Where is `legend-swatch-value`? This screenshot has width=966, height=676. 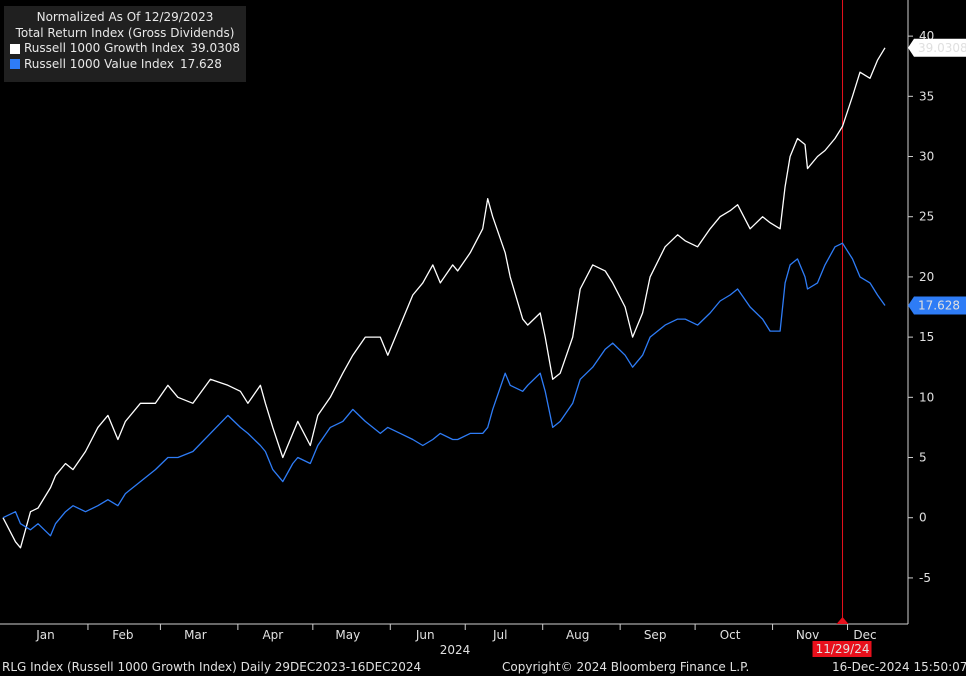
legend-swatch-value is located at coordinates (15, 64).